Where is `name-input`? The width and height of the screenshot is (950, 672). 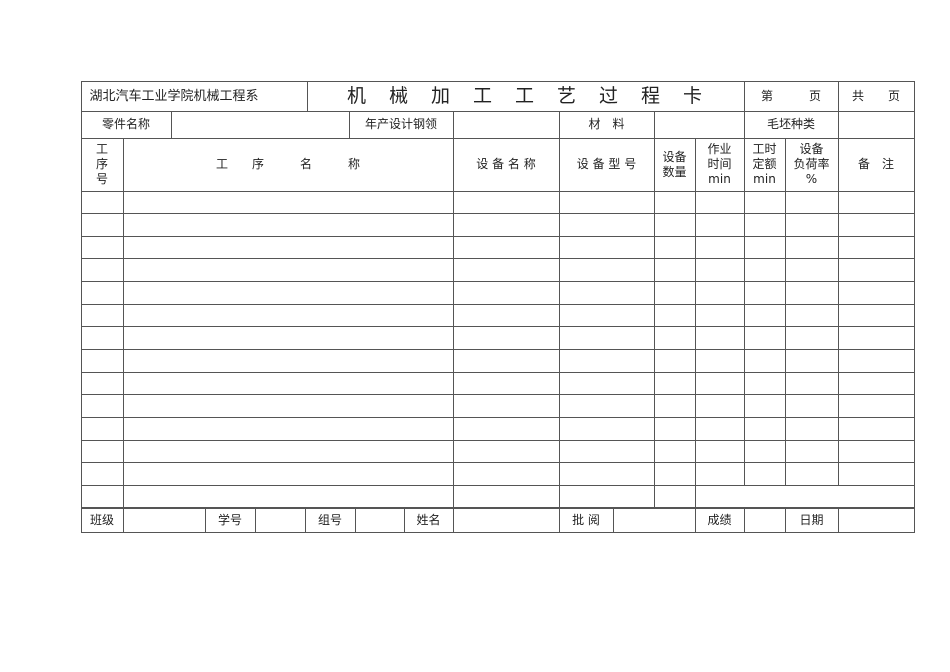
name-input is located at coordinates (506, 520).